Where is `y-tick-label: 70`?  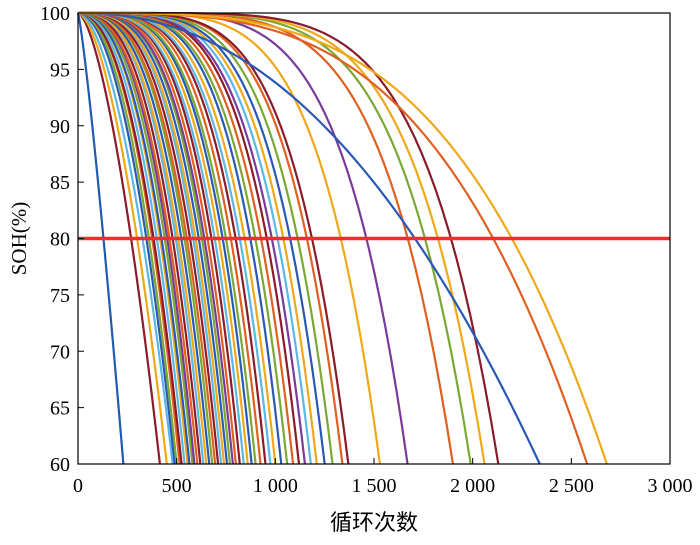
y-tick-label: 70 is located at coordinates (60, 352).